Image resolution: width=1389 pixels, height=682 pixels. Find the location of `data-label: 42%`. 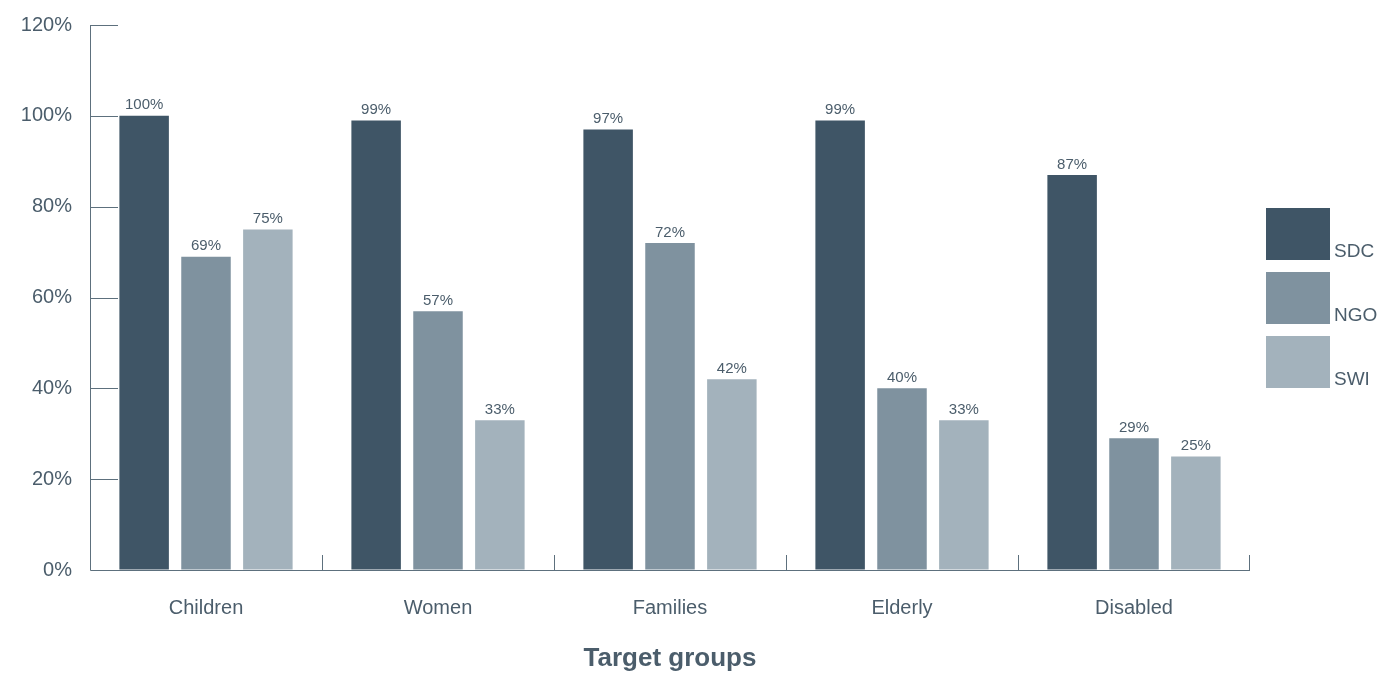

data-label: 42% is located at coordinates (731, 367).